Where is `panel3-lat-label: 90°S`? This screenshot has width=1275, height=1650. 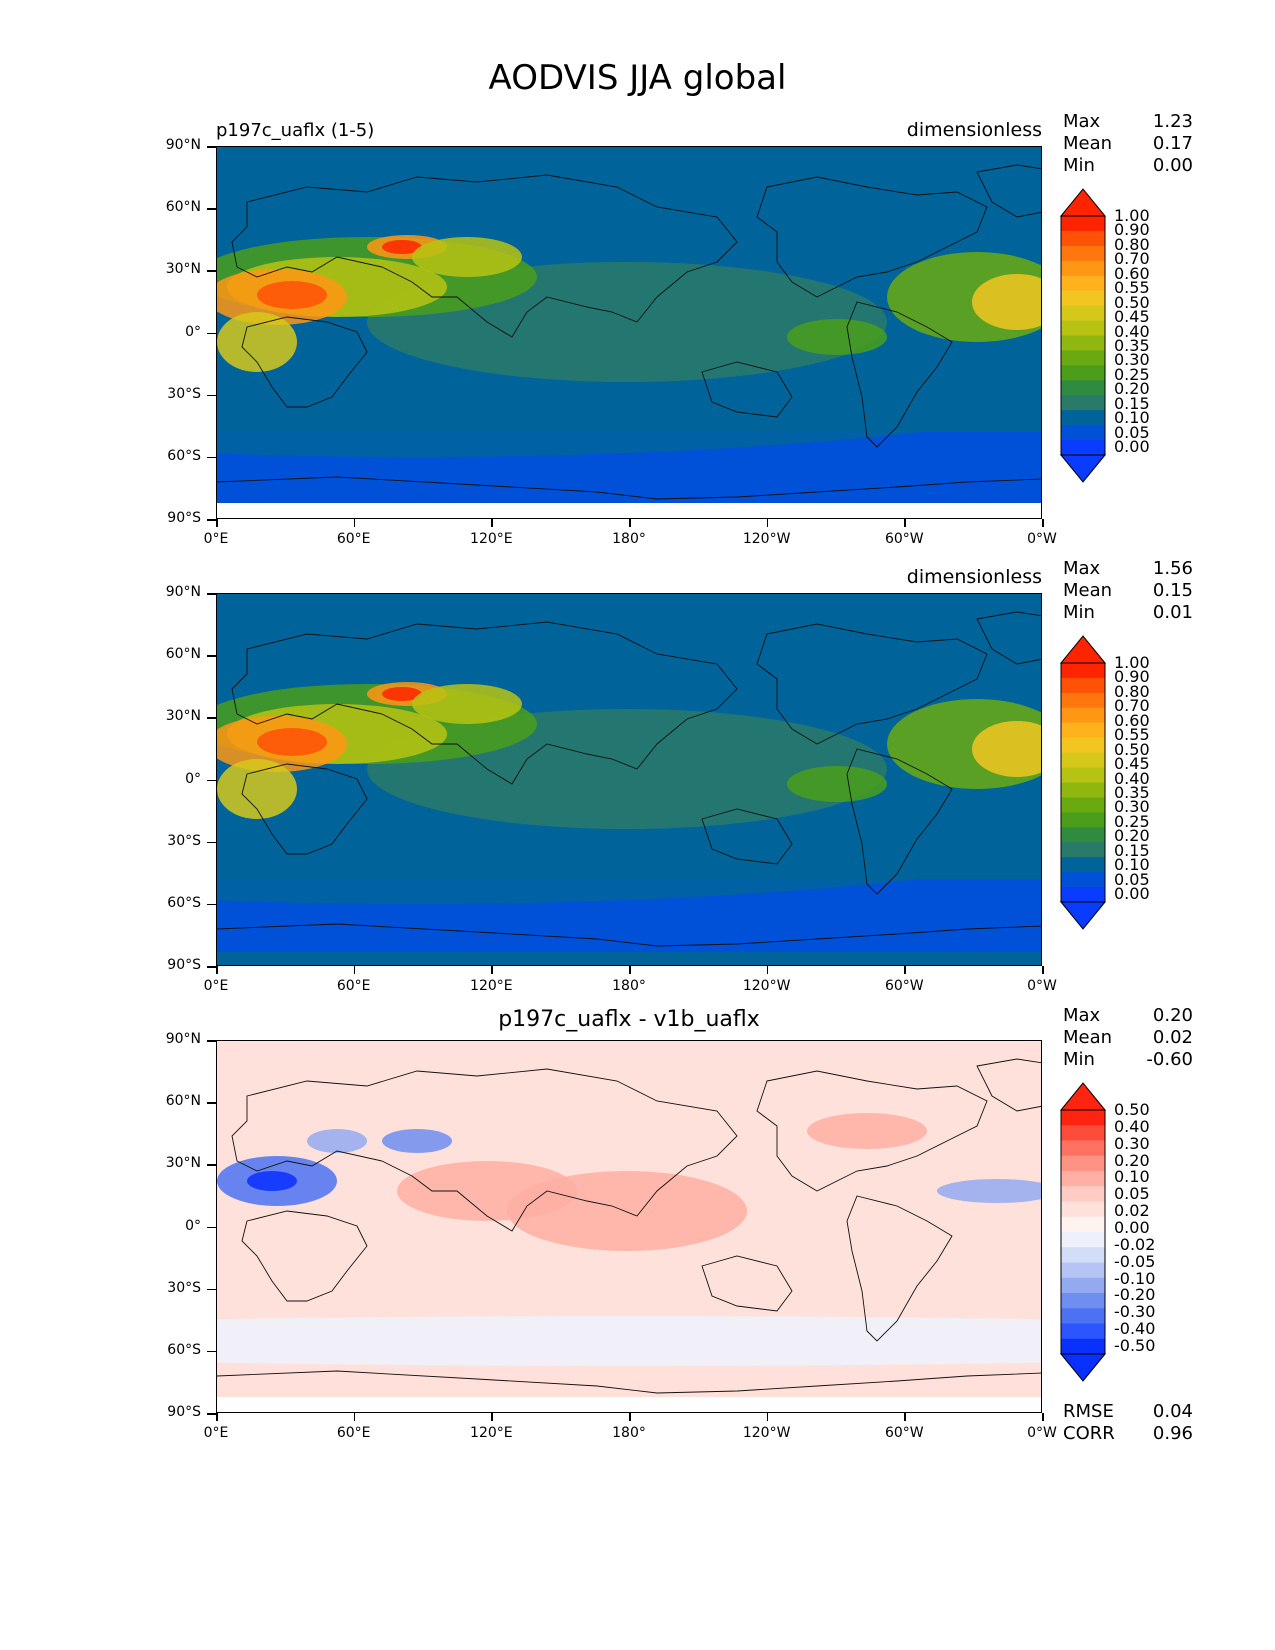
panel3-lat-label: 90°S is located at coordinates (184, 1412).